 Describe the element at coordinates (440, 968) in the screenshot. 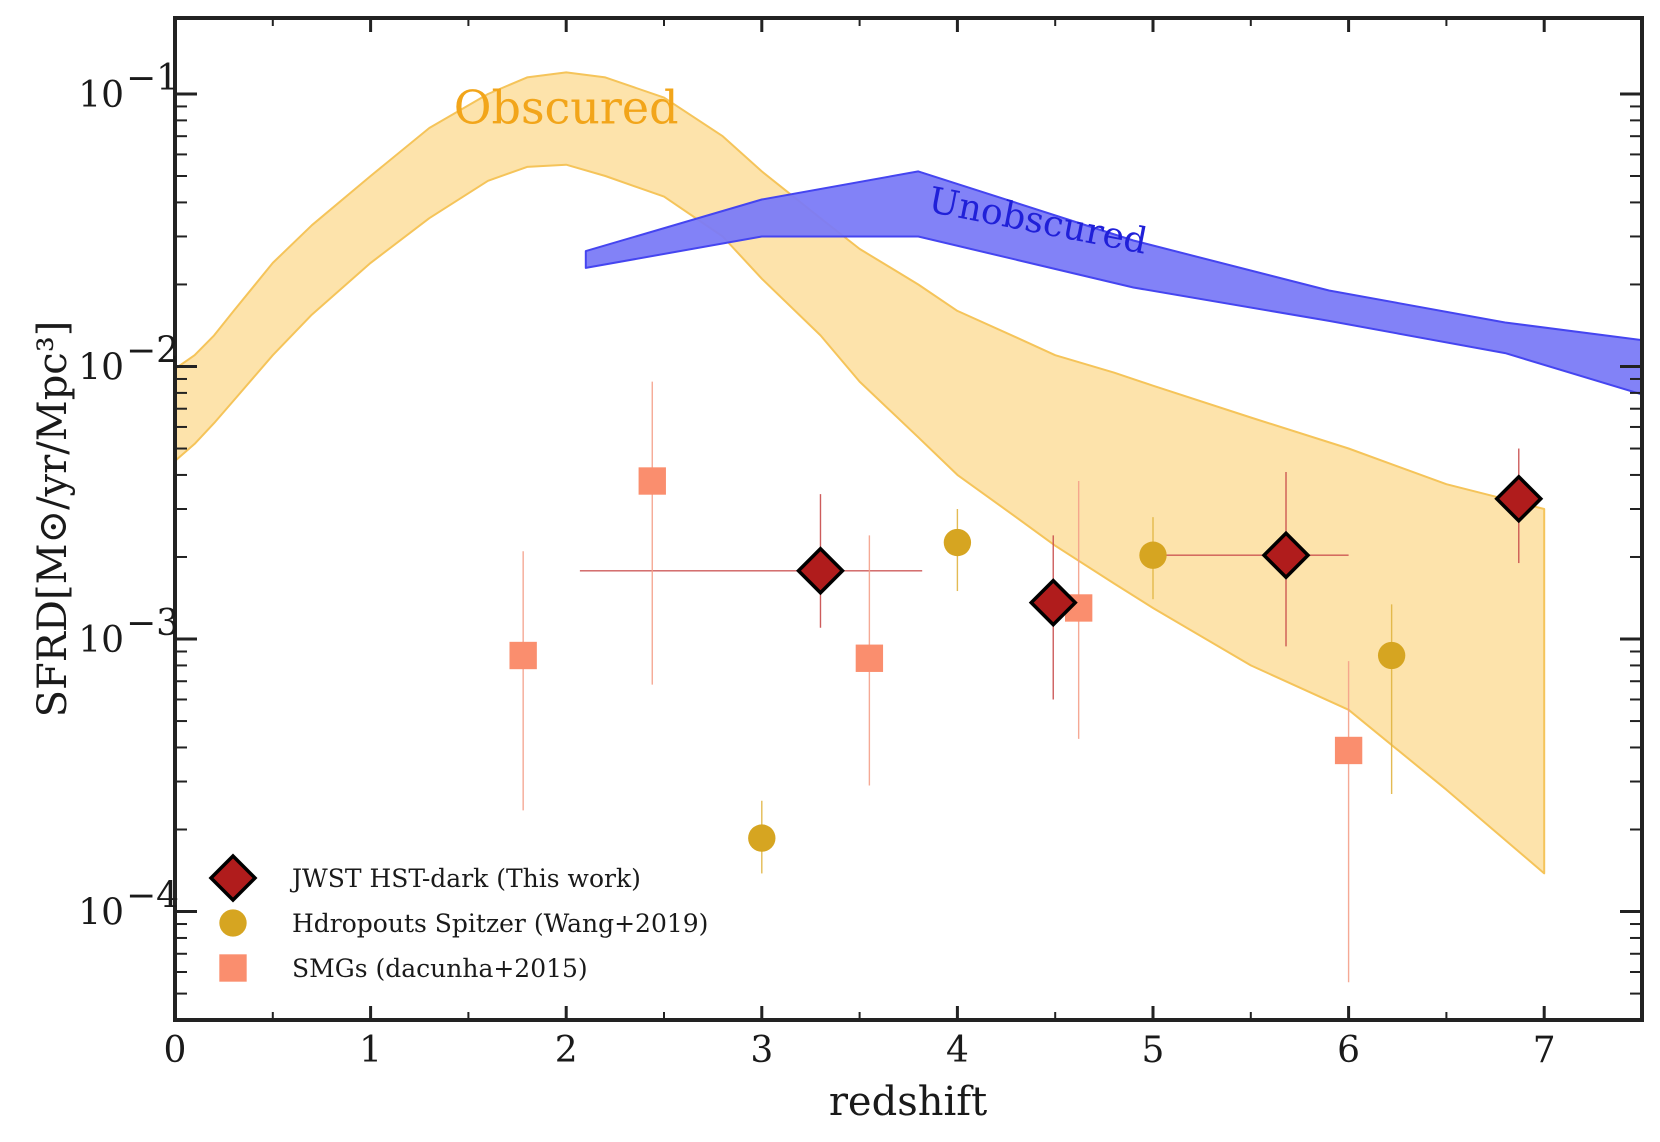

I see `legend-label-2: SMGs (dacunha+2015)` at that location.